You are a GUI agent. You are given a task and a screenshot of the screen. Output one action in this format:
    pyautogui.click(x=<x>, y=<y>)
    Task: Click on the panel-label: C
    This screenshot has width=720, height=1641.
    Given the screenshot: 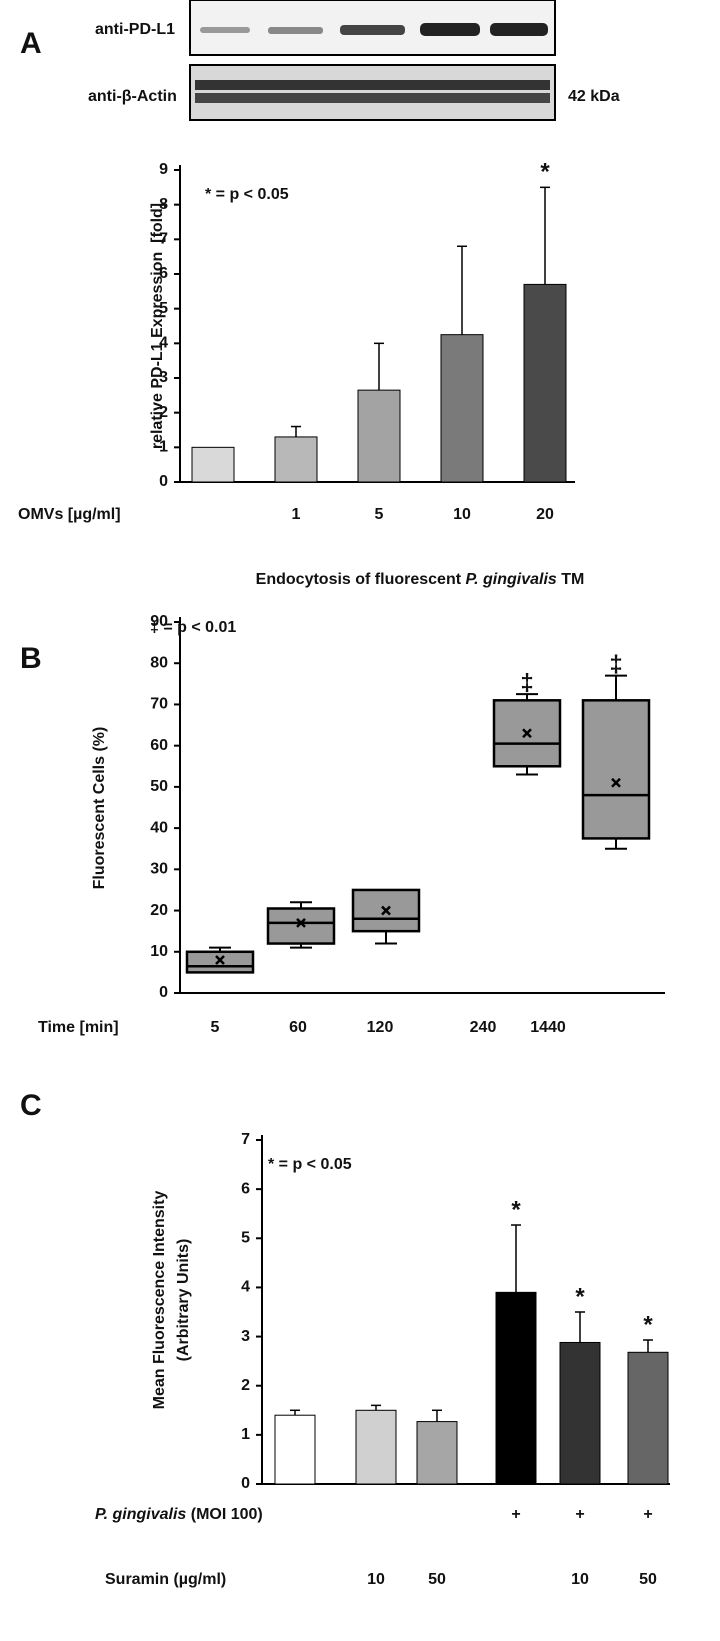 What is the action you would take?
    pyautogui.click(x=31, y=1105)
    